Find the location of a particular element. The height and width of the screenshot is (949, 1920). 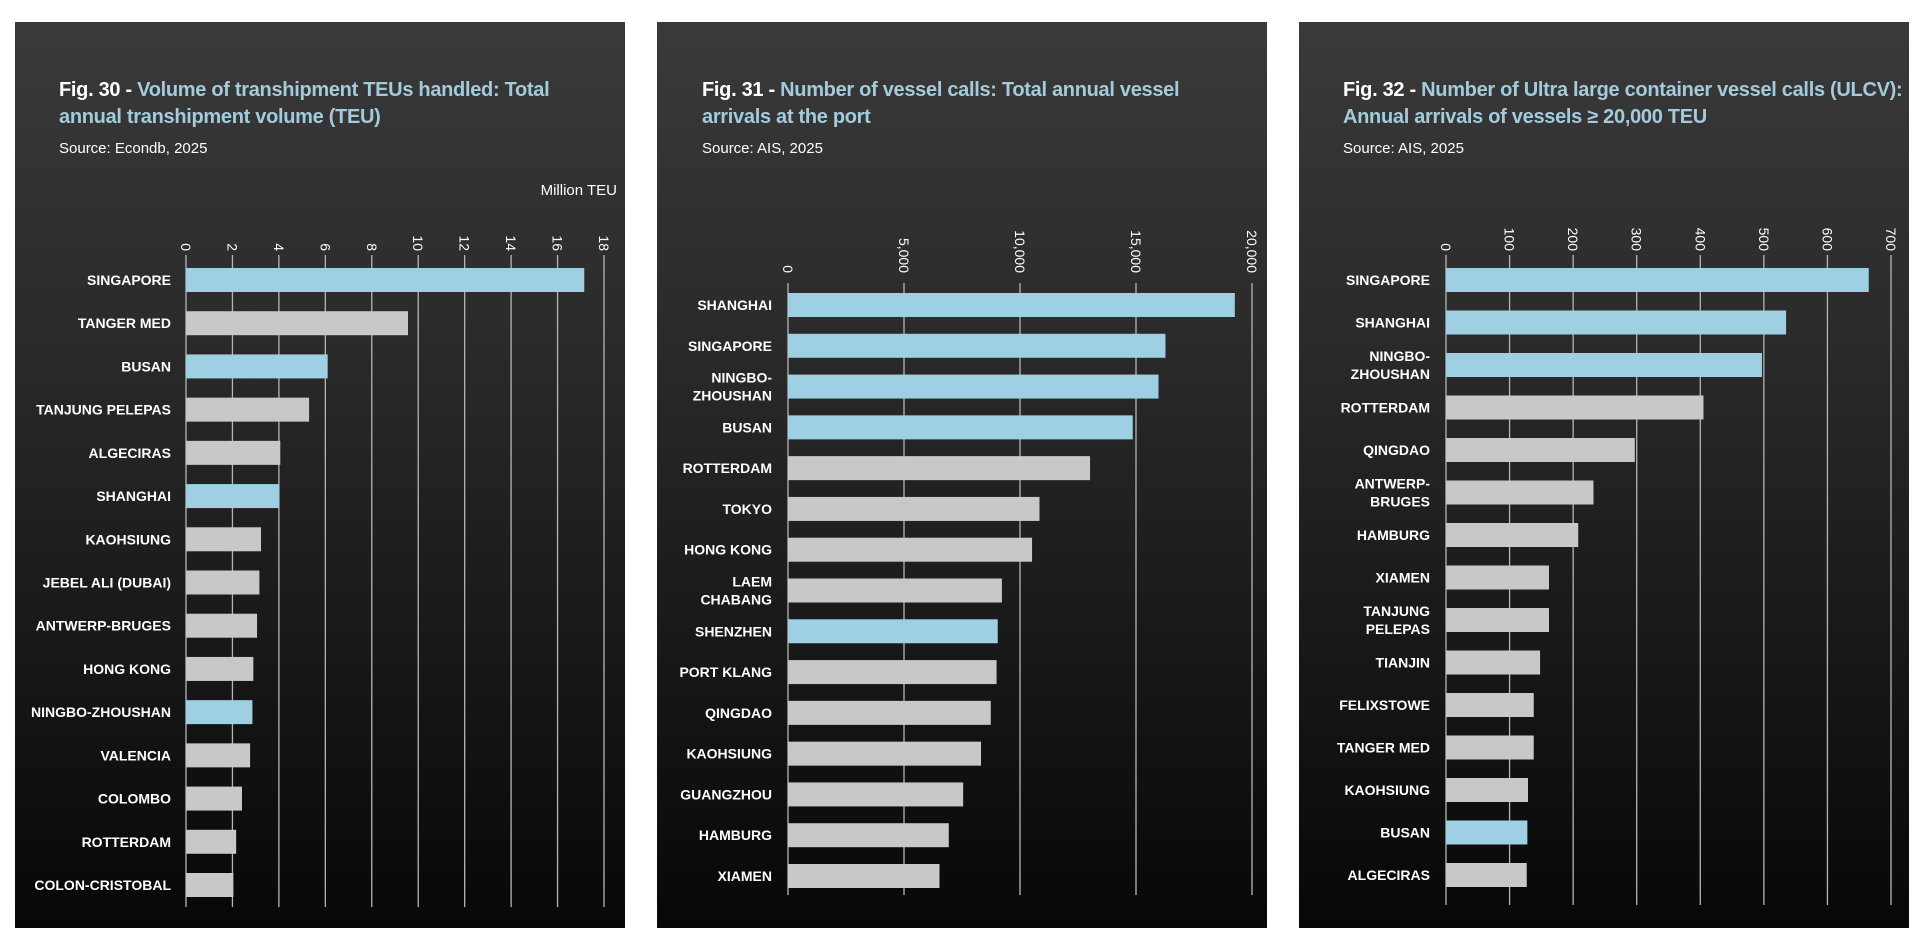

x-tick-label: 5,000 is located at coordinates (904, 255).